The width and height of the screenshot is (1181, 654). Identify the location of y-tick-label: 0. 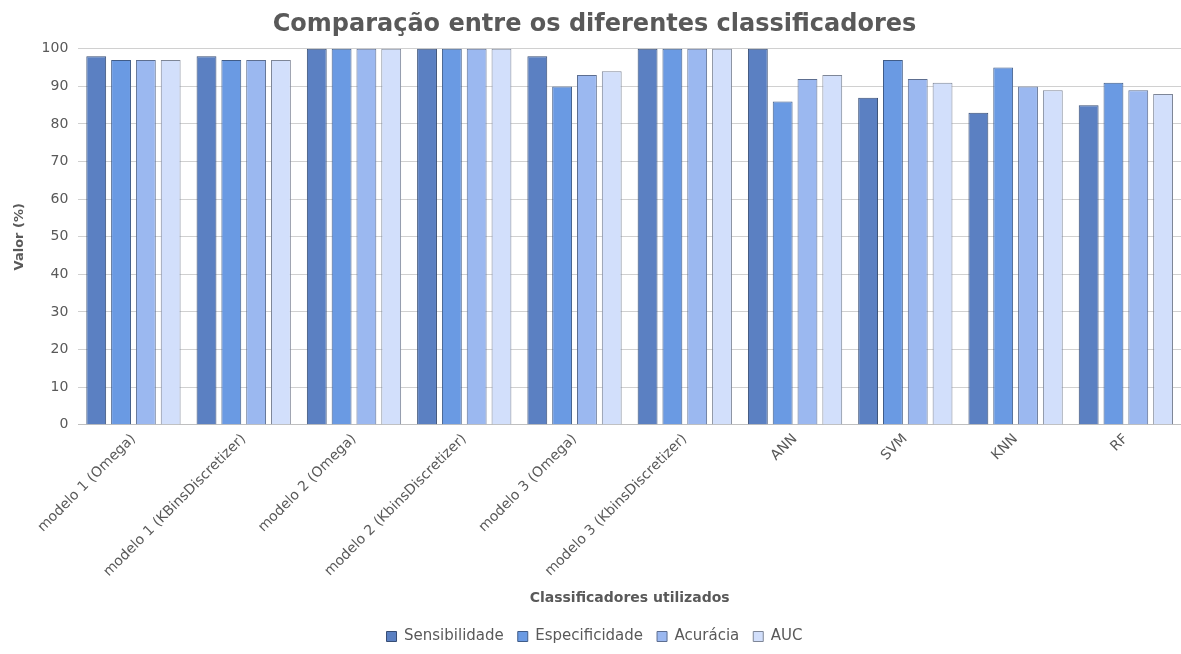
(64, 423).